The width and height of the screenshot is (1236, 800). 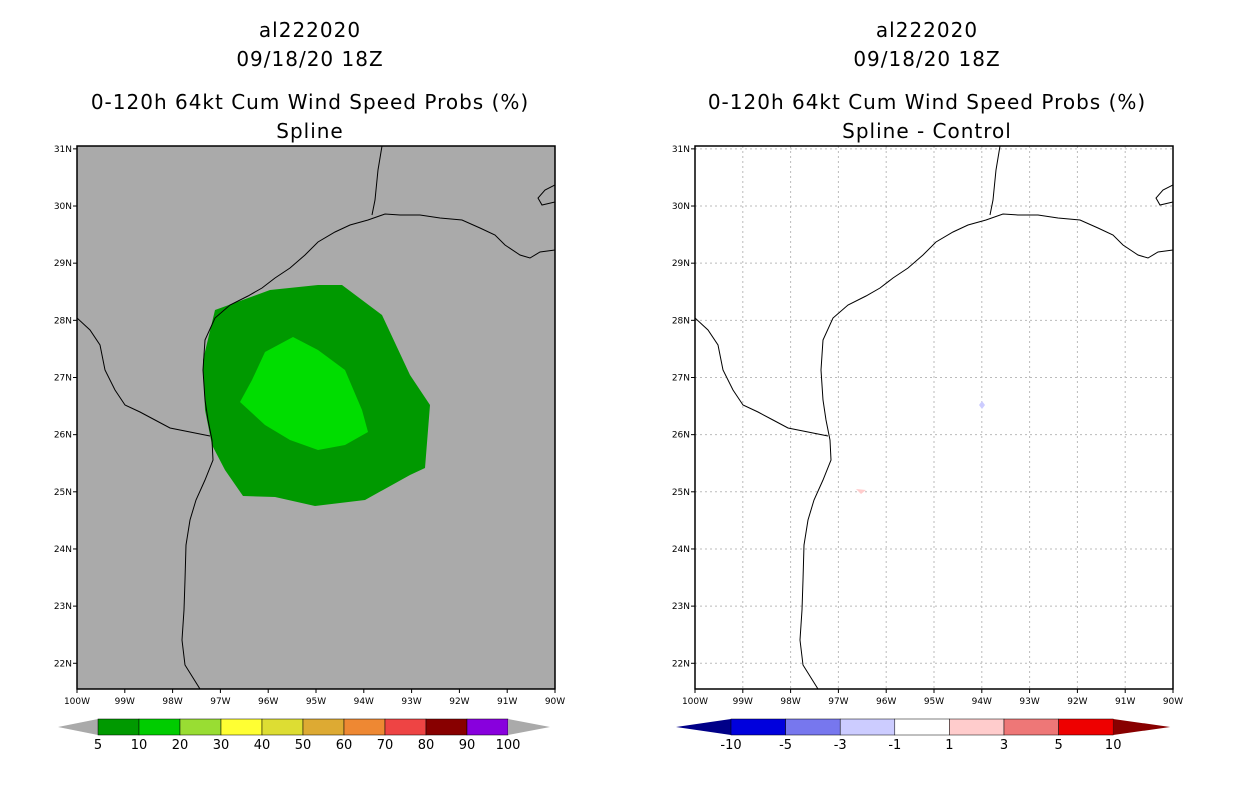 I want to click on right-lat-label: 30N, so click(x=681, y=207).